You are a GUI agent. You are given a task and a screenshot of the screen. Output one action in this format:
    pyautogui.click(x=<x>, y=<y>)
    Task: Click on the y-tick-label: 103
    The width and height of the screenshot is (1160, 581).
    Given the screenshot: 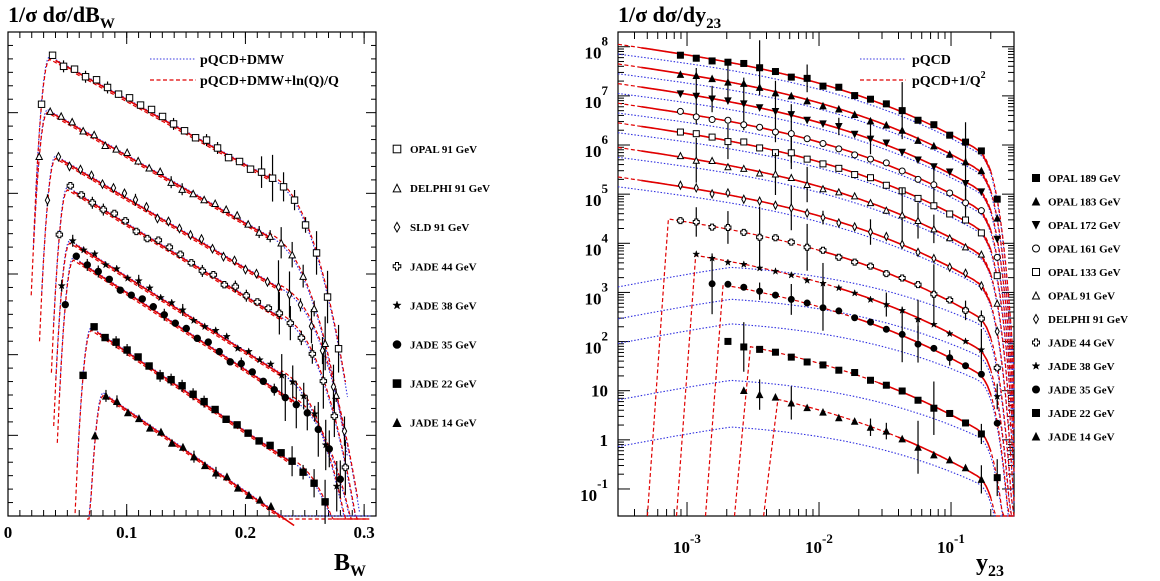 What is the action you would take?
    pyautogui.click(x=597, y=293)
    